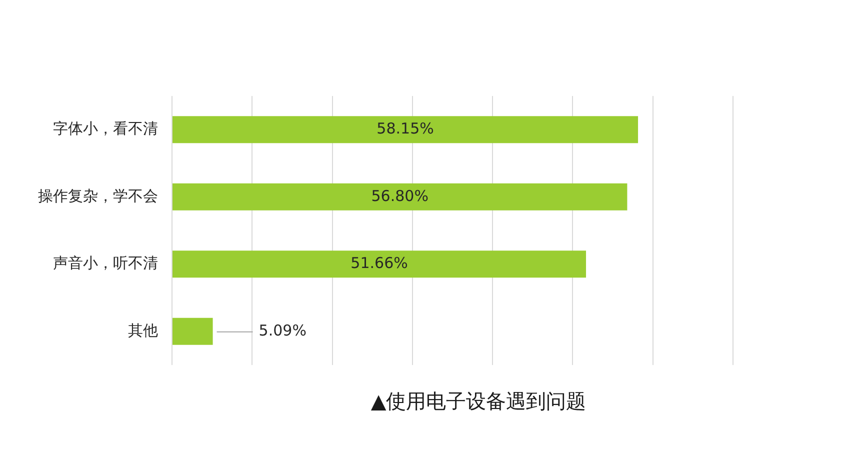  I want to click on data-label: 56.80%, so click(399, 195).